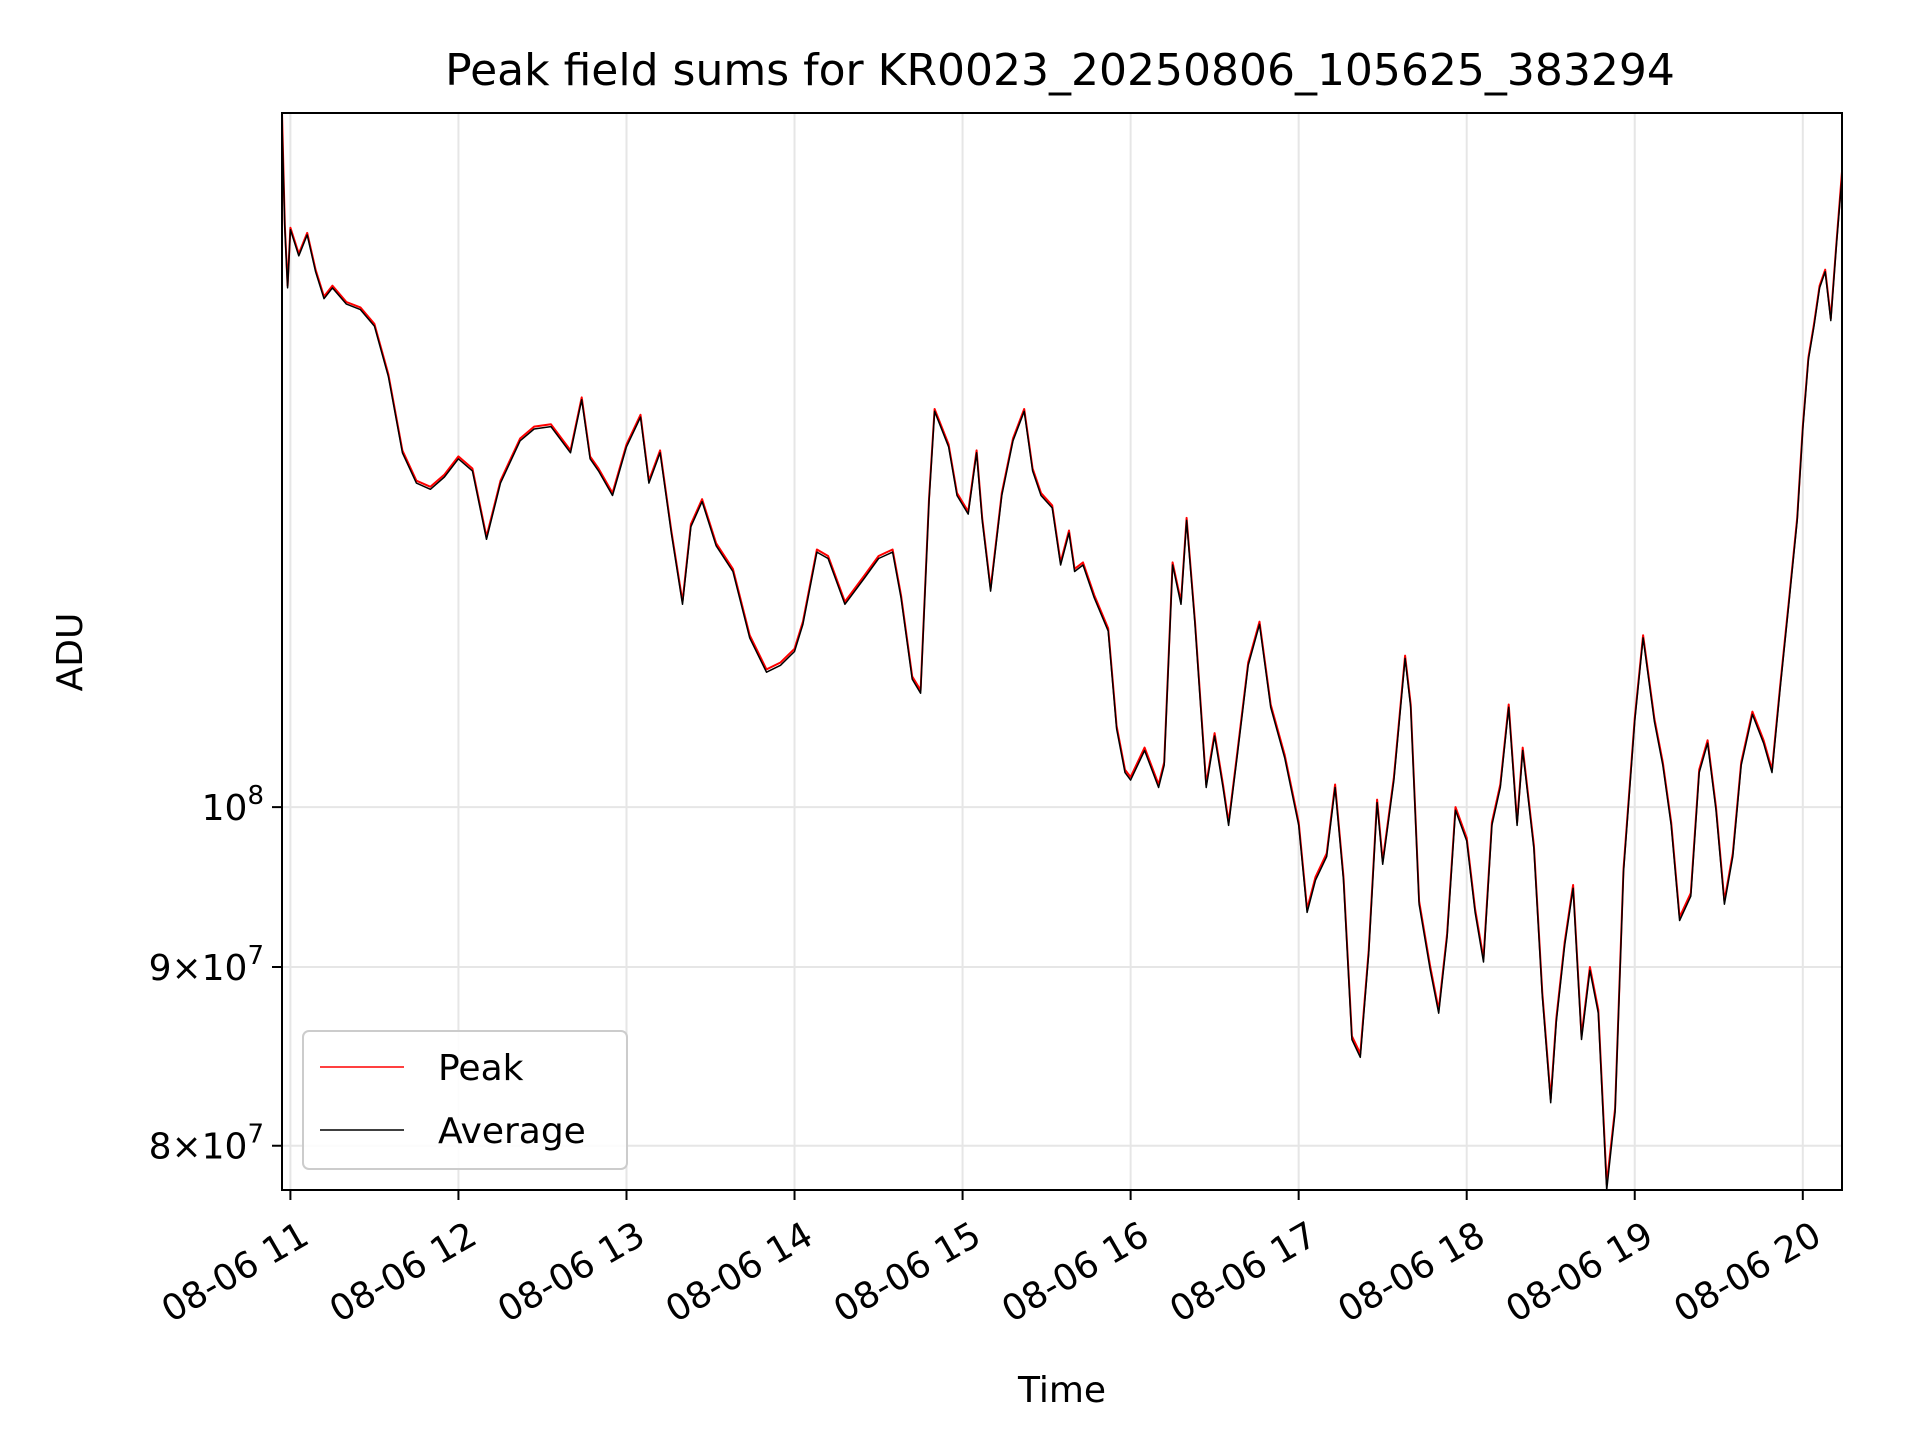 The width and height of the screenshot is (1920, 1440). What do you see at coordinates (206, 965) in the screenshot?
I see `y-tick-label: 9×107` at bounding box center [206, 965].